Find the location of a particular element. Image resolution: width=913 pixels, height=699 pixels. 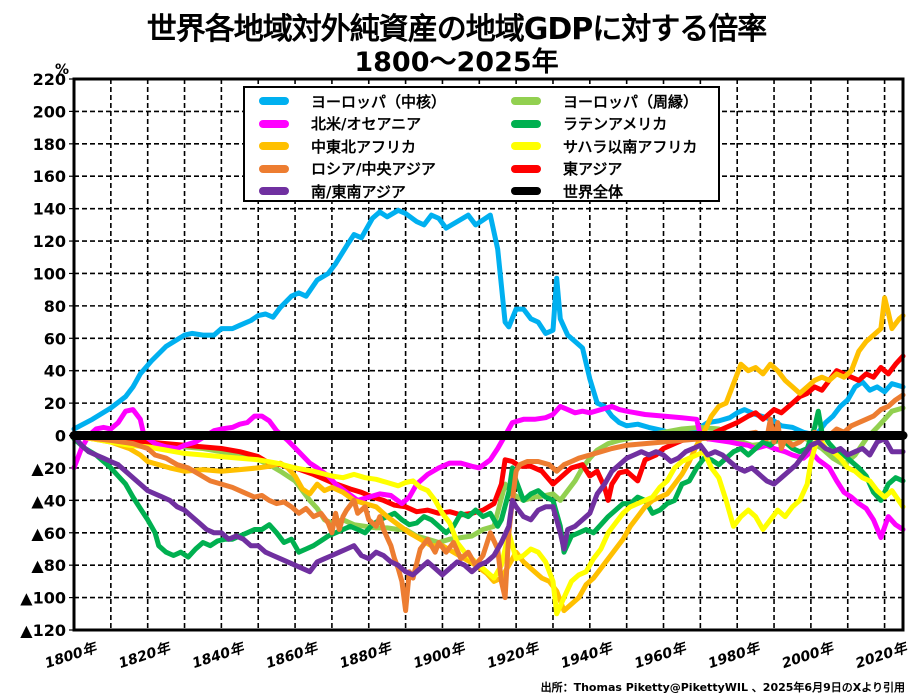

y-tick-label: 100 is located at coordinates (49, 273).